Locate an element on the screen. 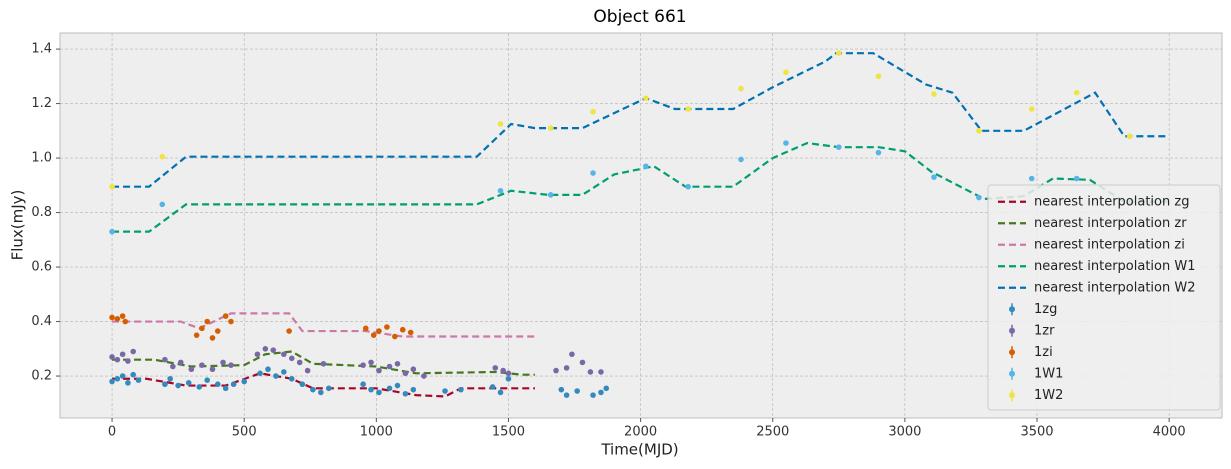 The image size is (1231, 469). legend-box is located at coordinates (1104, 297).